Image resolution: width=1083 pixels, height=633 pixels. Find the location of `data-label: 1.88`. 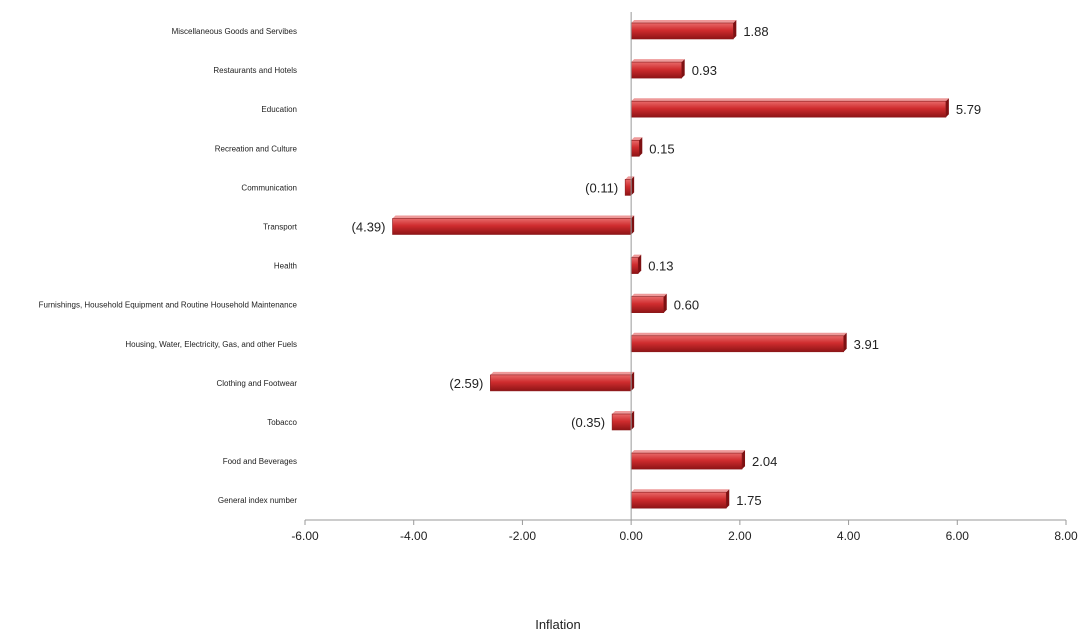

data-label: 1.88 is located at coordinates (755, 31).